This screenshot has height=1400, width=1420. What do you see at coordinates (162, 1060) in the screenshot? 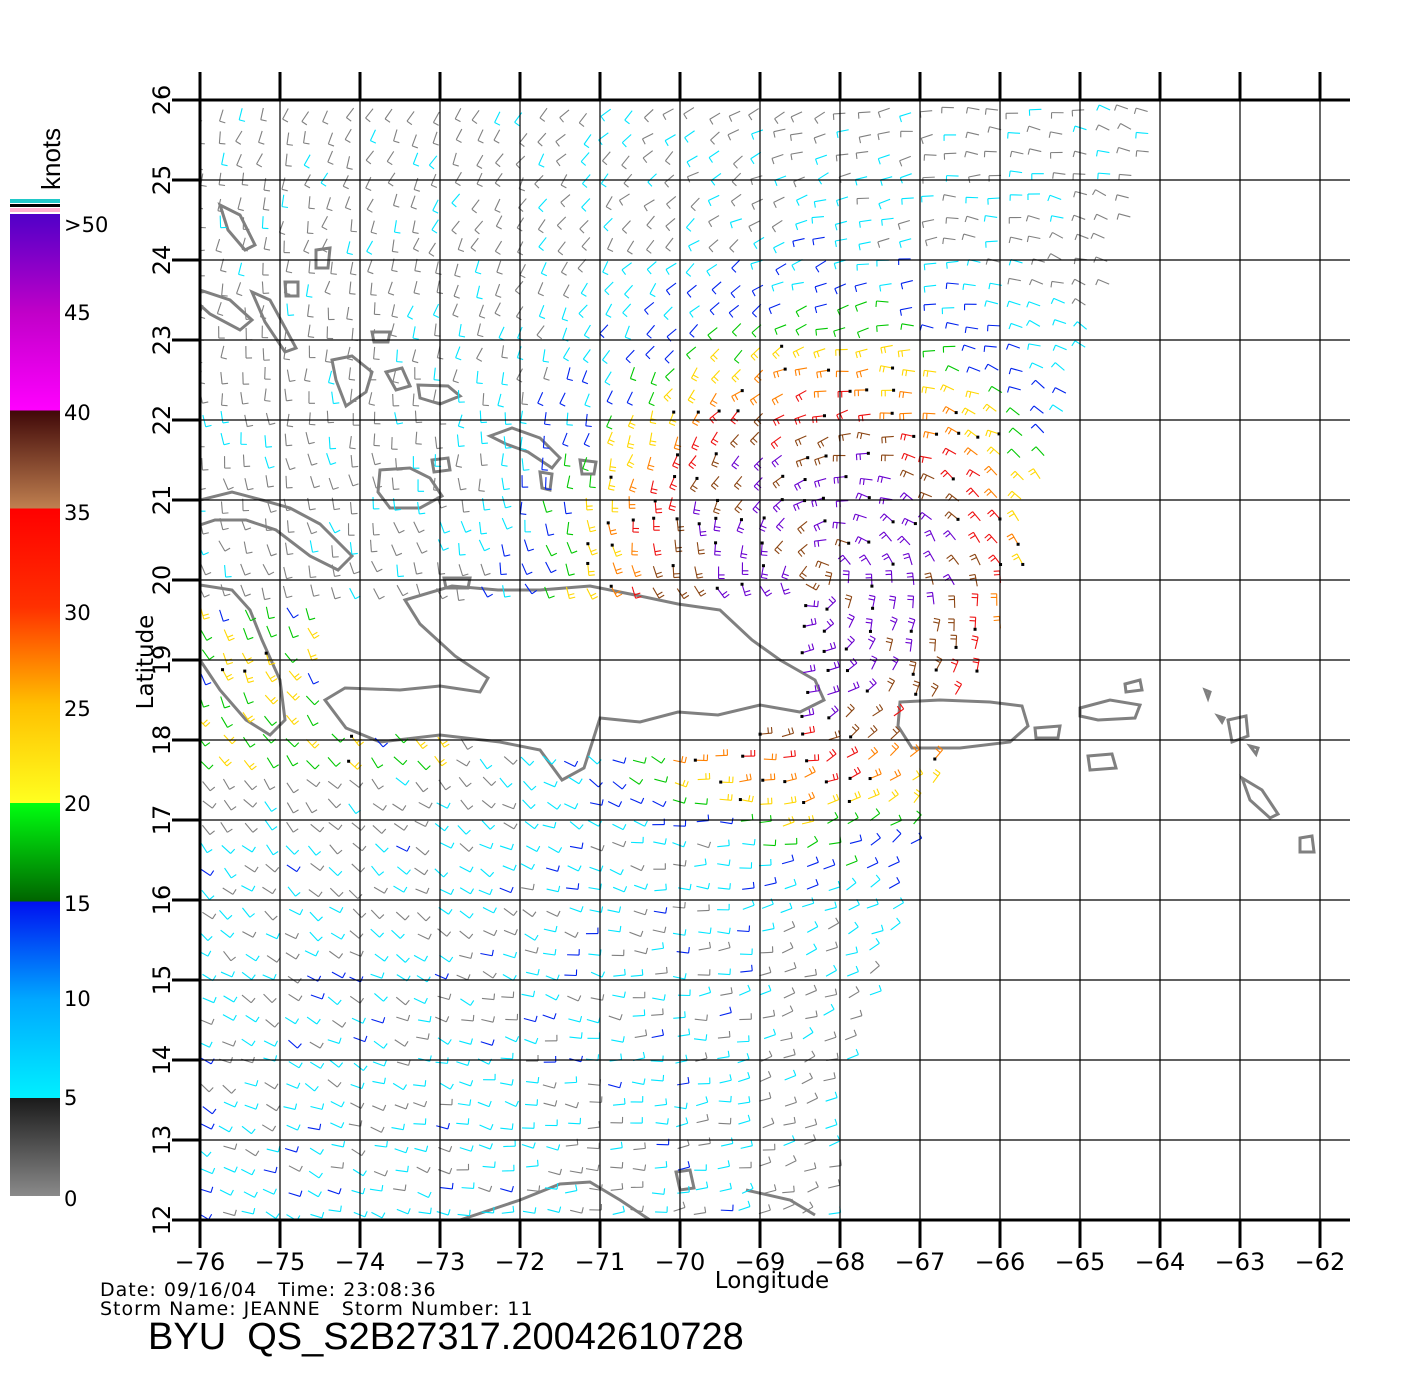
I see `latitude-tick-label: 14` at bounding box center [162, 1060].